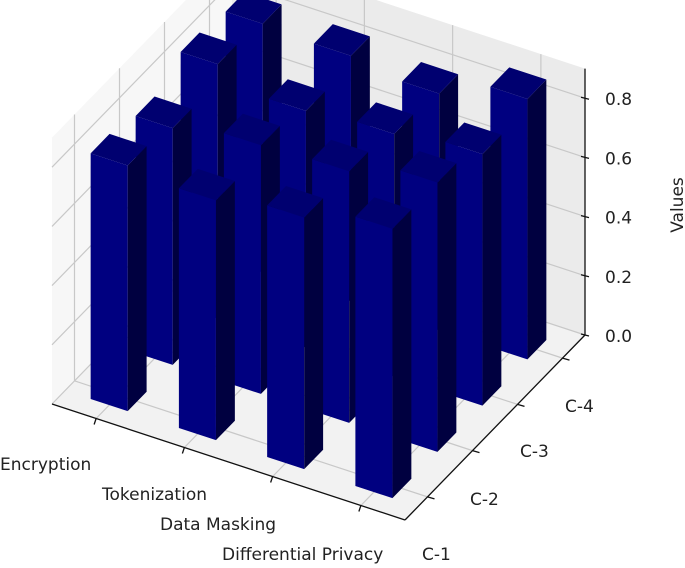  Describe the element at coordinates (618, 337) in the screenshot. I see `z-tick-label: 0.0` at that location.